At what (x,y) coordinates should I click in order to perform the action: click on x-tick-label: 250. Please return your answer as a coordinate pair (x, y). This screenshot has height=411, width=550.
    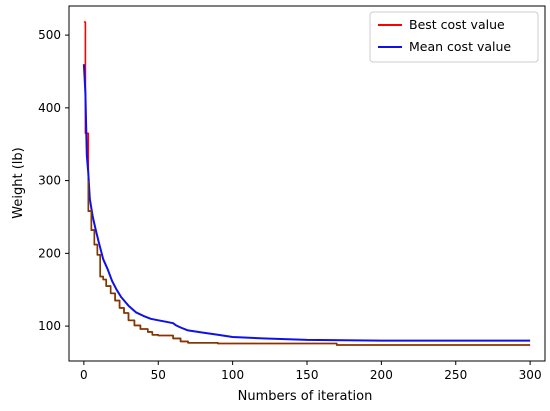
    Looking at the image, I should click on (455, 375).